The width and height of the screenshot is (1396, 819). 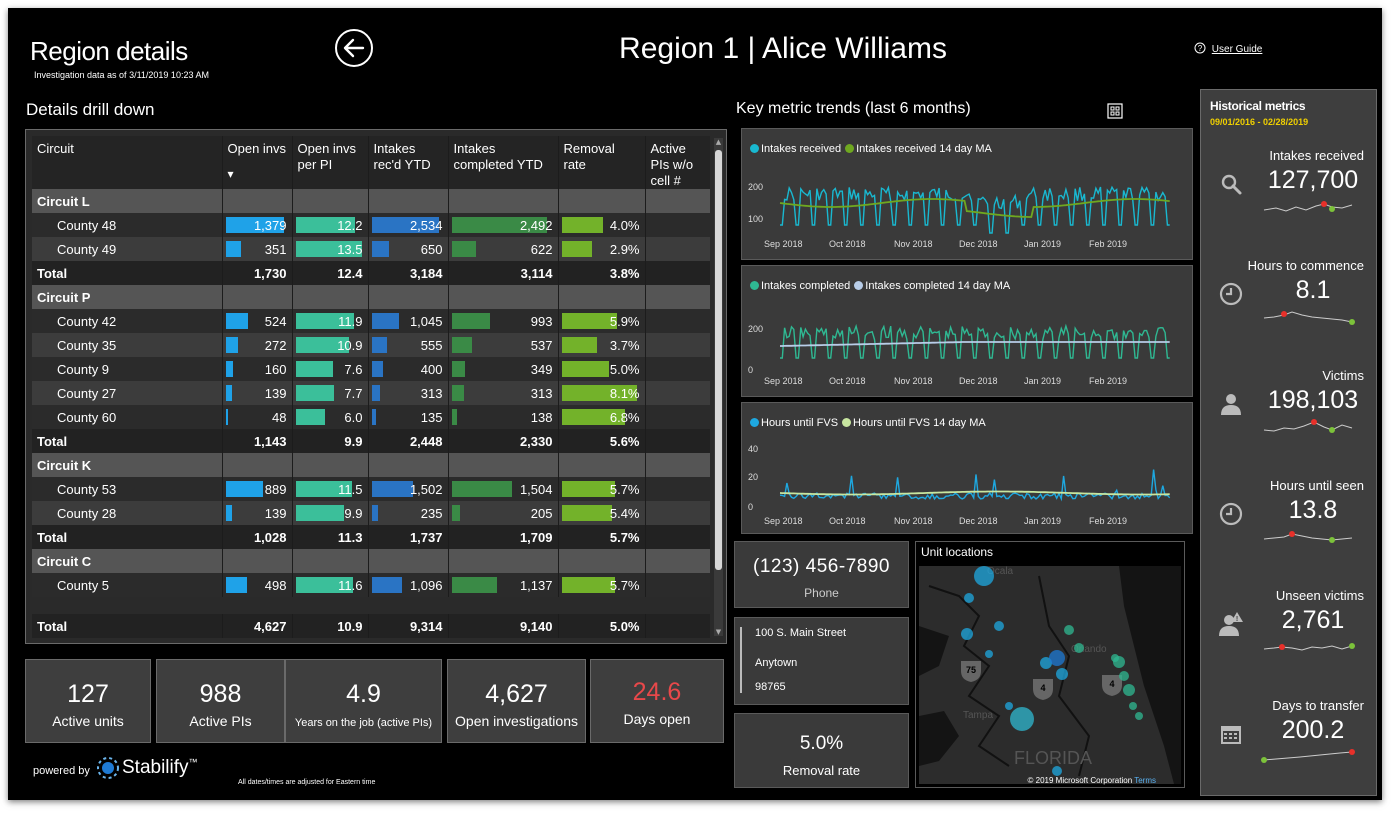 I want to click on subtotal-row: Total 1,730 12.4 3,184 3,114 3.8%, so click(x=371, y=273).